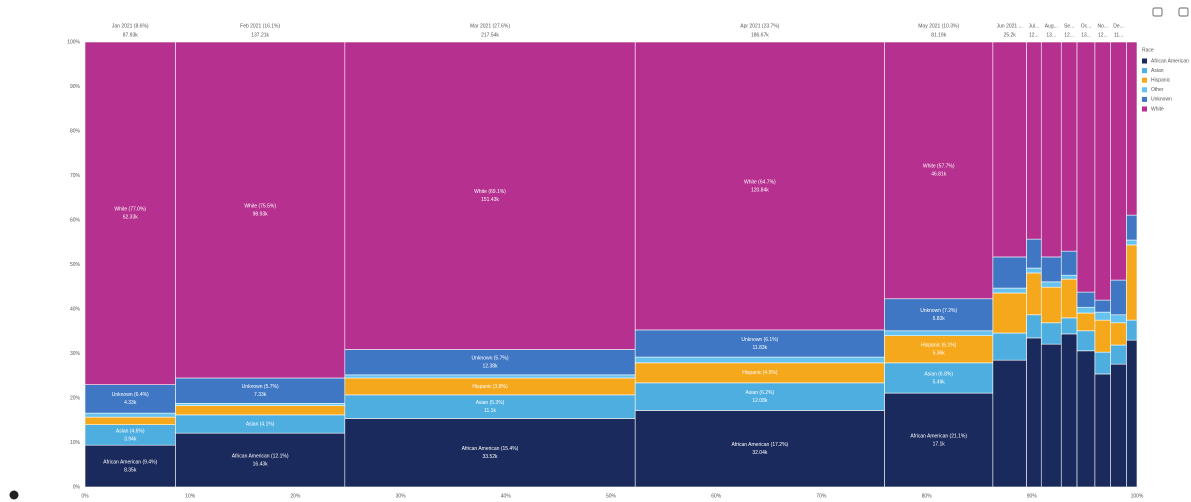  I want to click on y-tick-label: 100%, so click(73, 42).